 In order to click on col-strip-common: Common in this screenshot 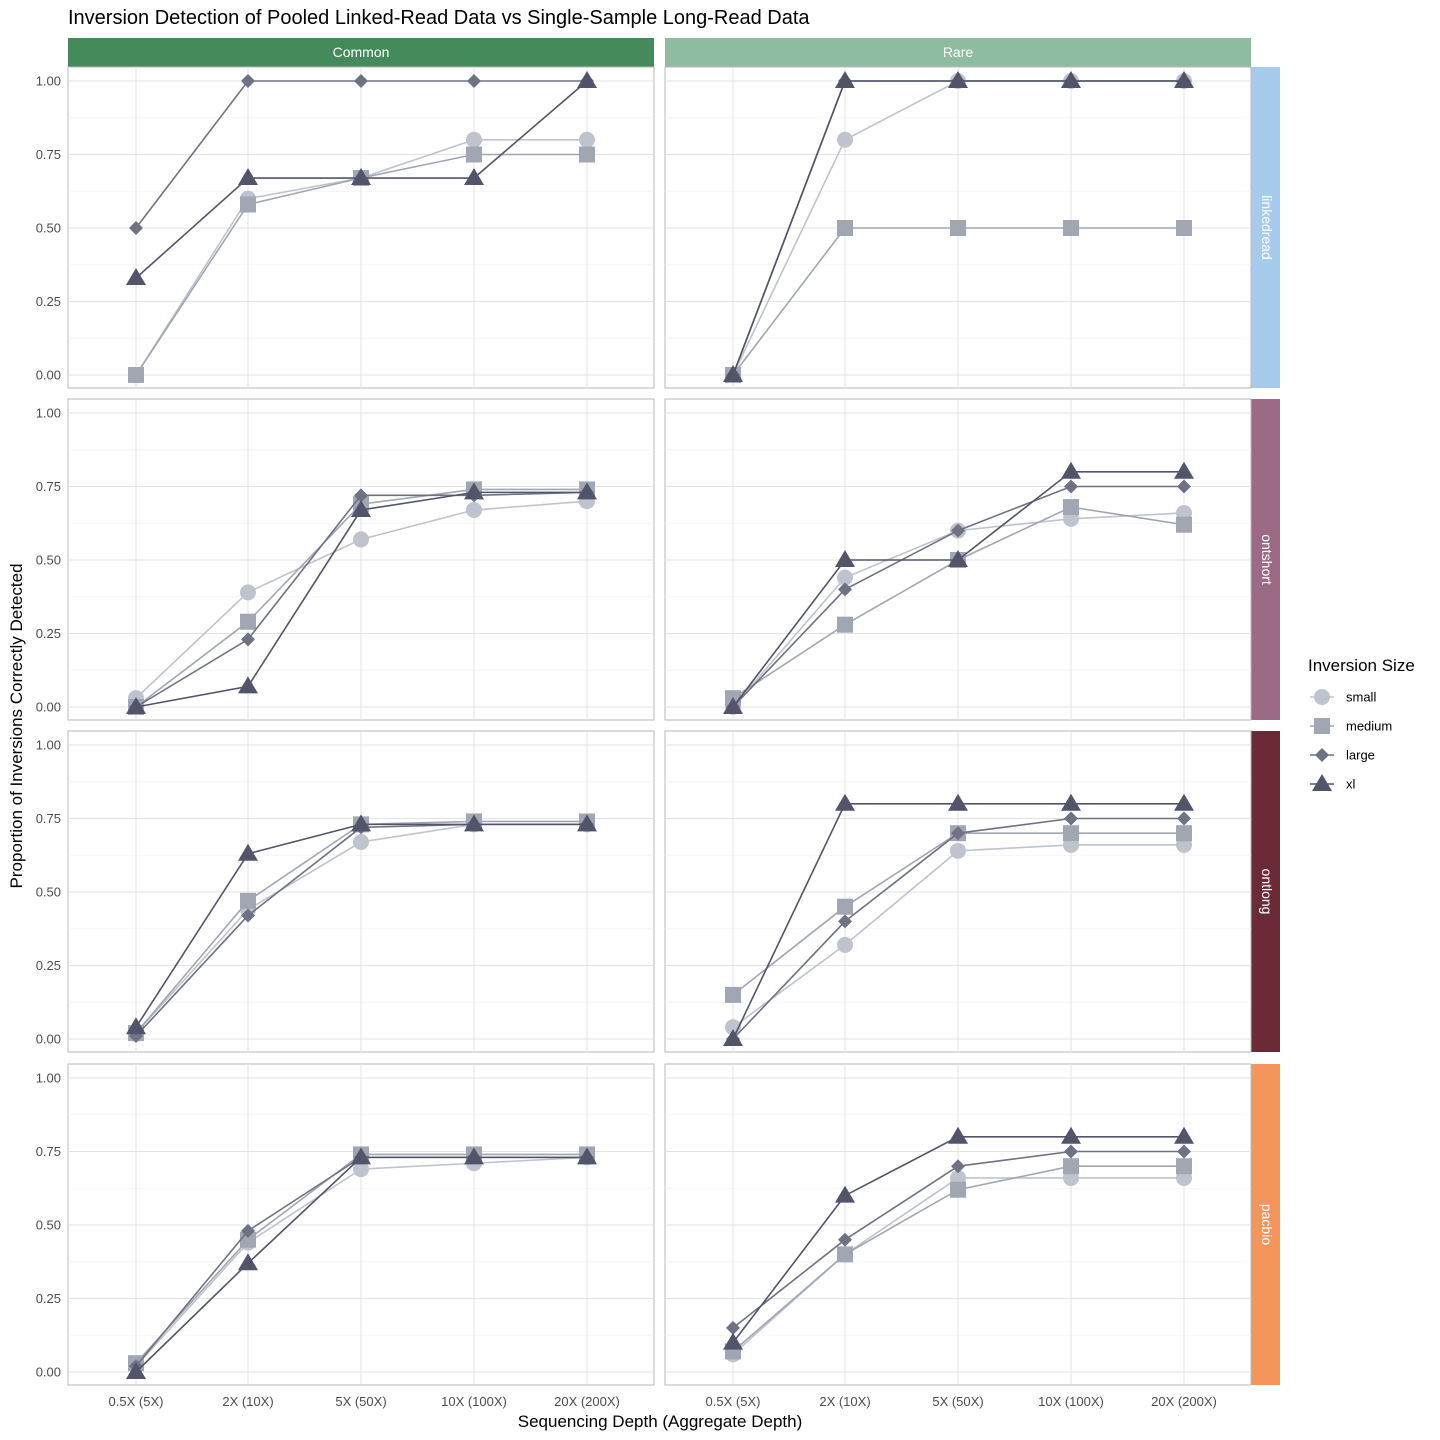, I will do `click(361, 52)`.